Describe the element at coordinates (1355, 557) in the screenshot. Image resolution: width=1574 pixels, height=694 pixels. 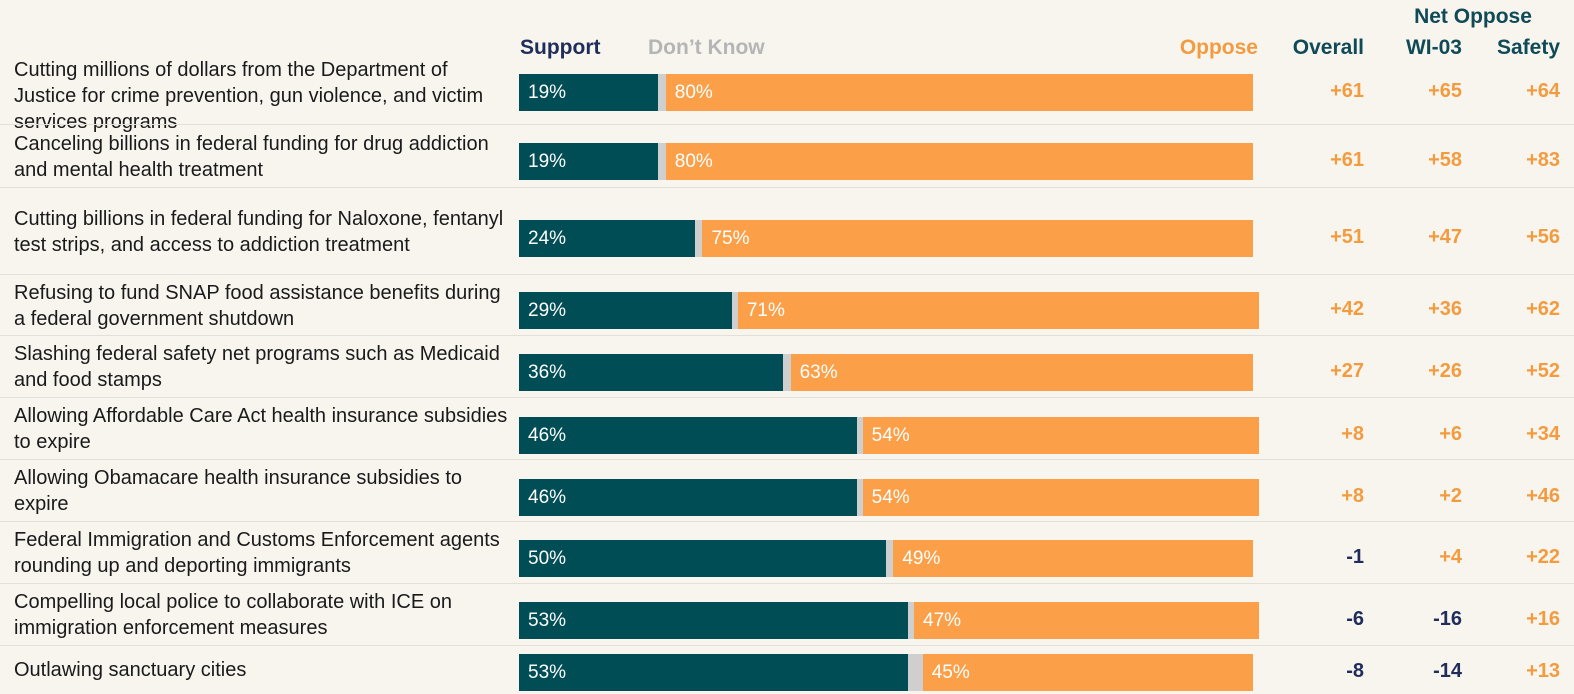
I see `net-overall: -1` at that location.